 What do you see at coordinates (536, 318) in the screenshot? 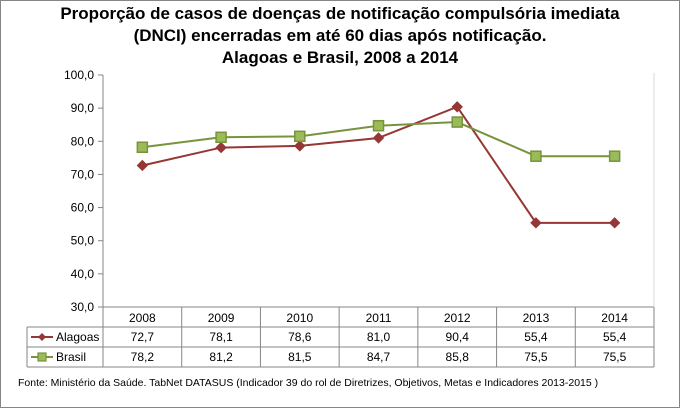
I see `x-category-label: 2013` at bounding box center [536, 318].